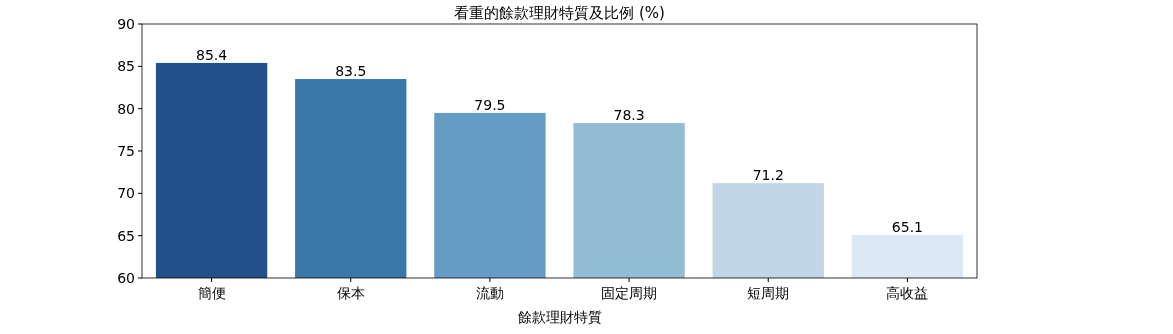 This screenshot has height=334, width=1173. What do you see at coordinates (126, 277) in the screenshot?
I see `y-tick-label: 60` at bounding box center [126, 277].